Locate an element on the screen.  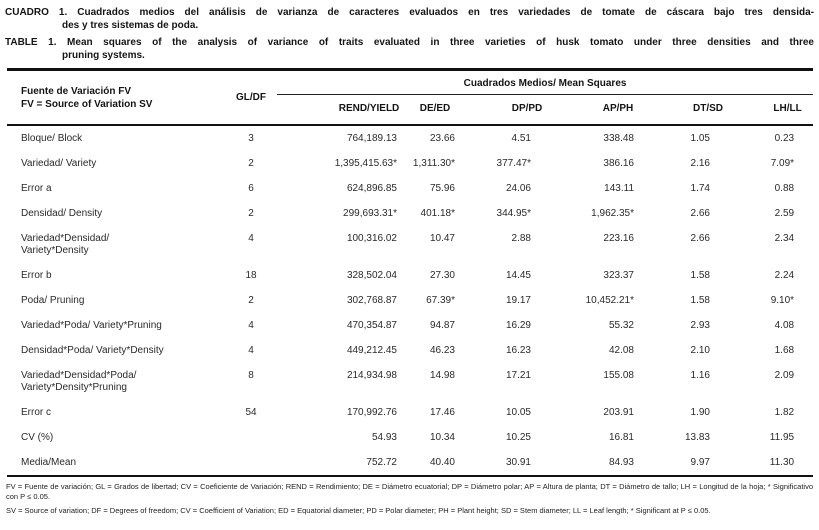
cell-lh: 11.30 is located at coordinates (782, 462).